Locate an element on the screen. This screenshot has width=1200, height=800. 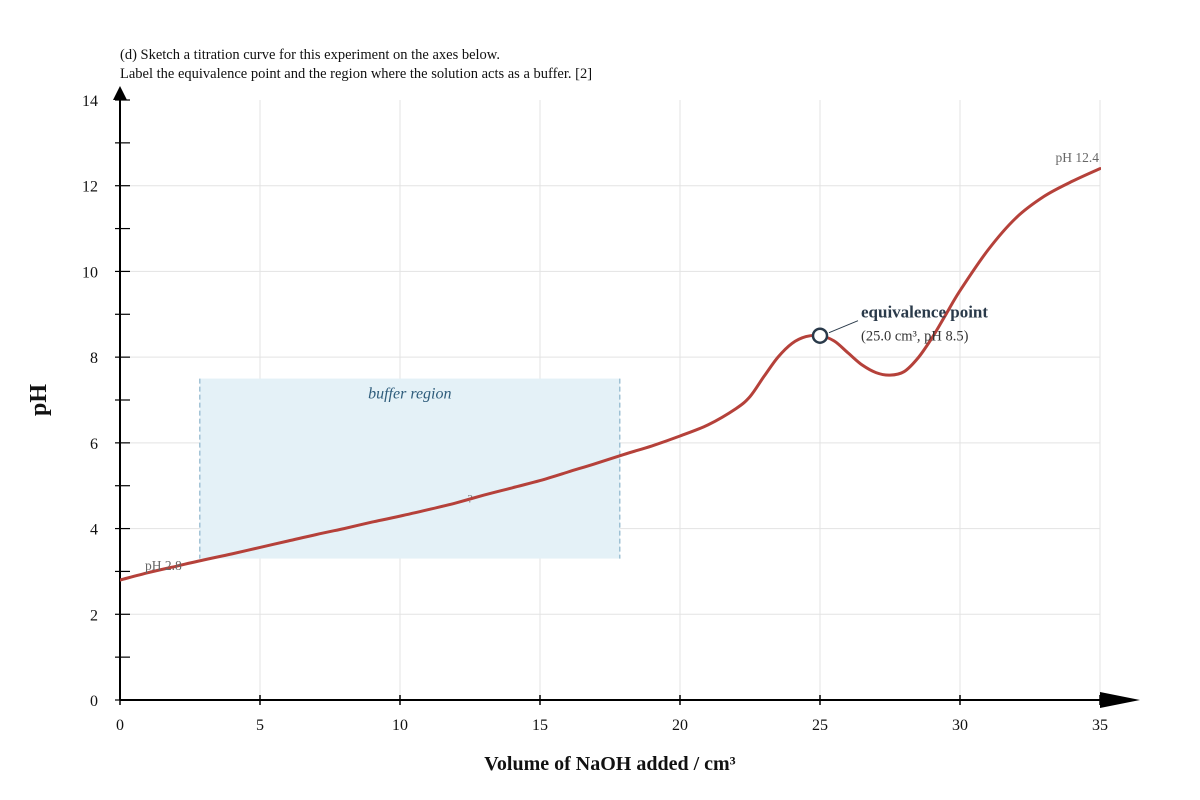
x-tick-label: 0 is located at coordinates (120, 725).